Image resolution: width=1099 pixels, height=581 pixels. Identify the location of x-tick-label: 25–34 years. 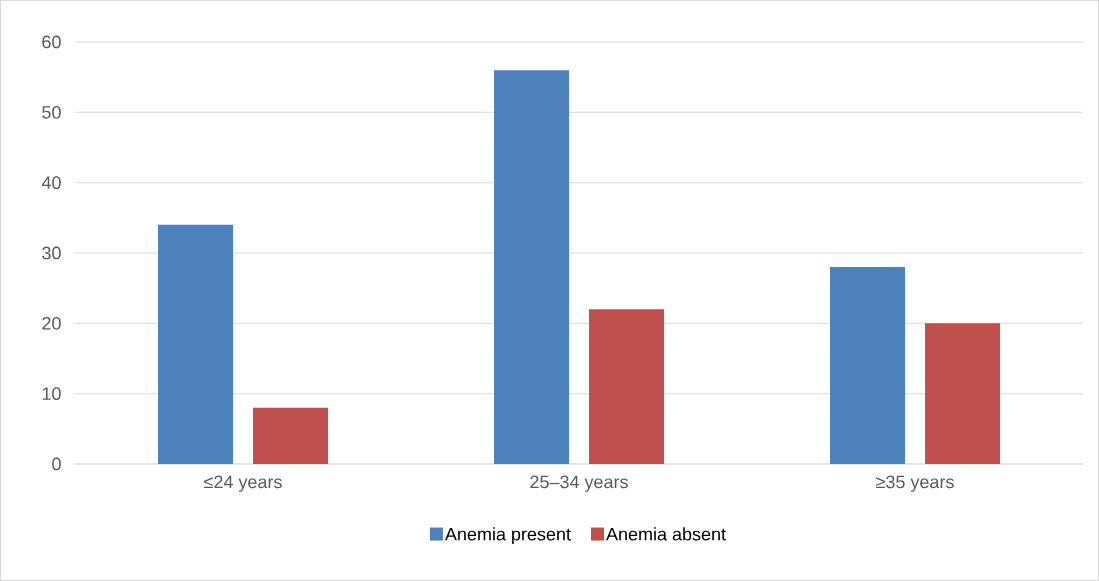
(579, 483).